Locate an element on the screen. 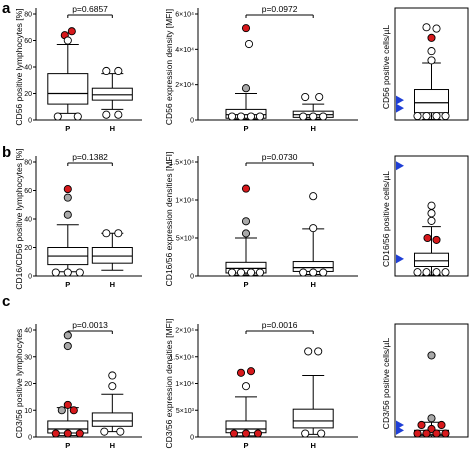 This screenshot has width=474, height=452. y-axis-label: CD3/56 positive cells/µL is located at coordinates (386, 384).